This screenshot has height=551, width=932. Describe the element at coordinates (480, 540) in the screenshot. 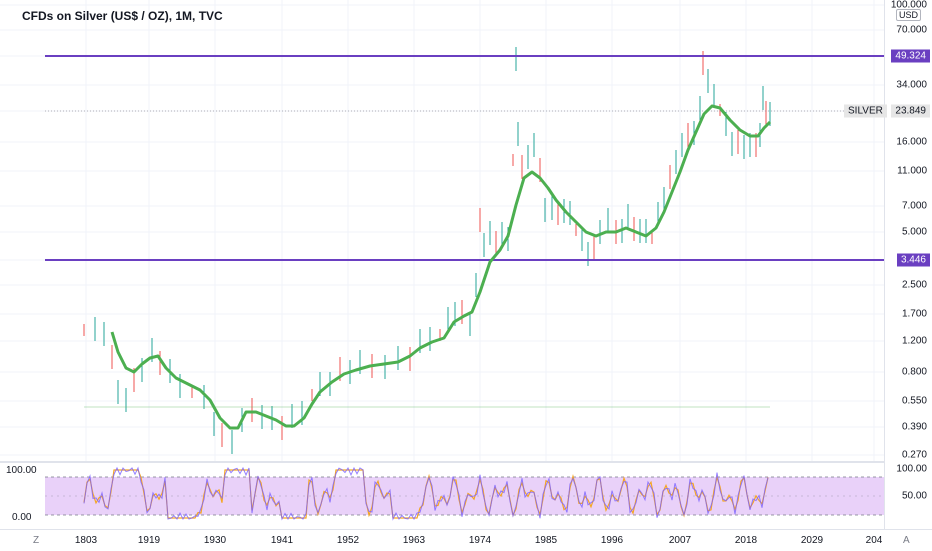

I see `time-label: 1974` at that location.